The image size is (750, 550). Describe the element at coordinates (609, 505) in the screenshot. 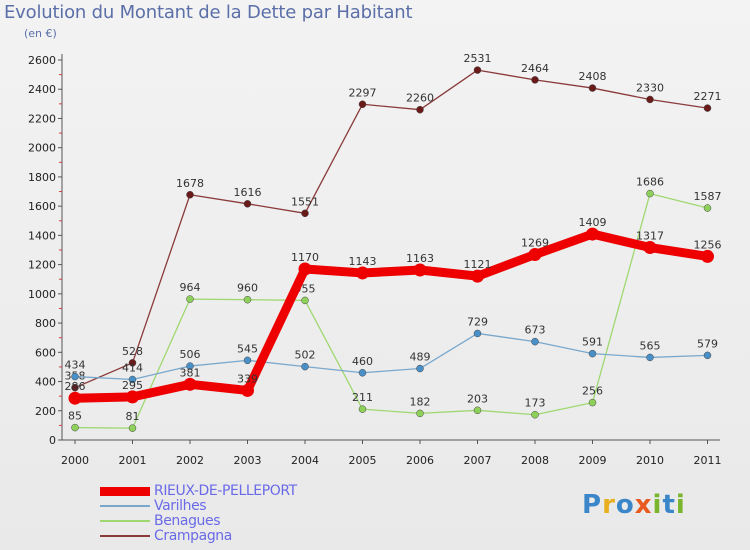

I see `logo-letter: r` at that location.